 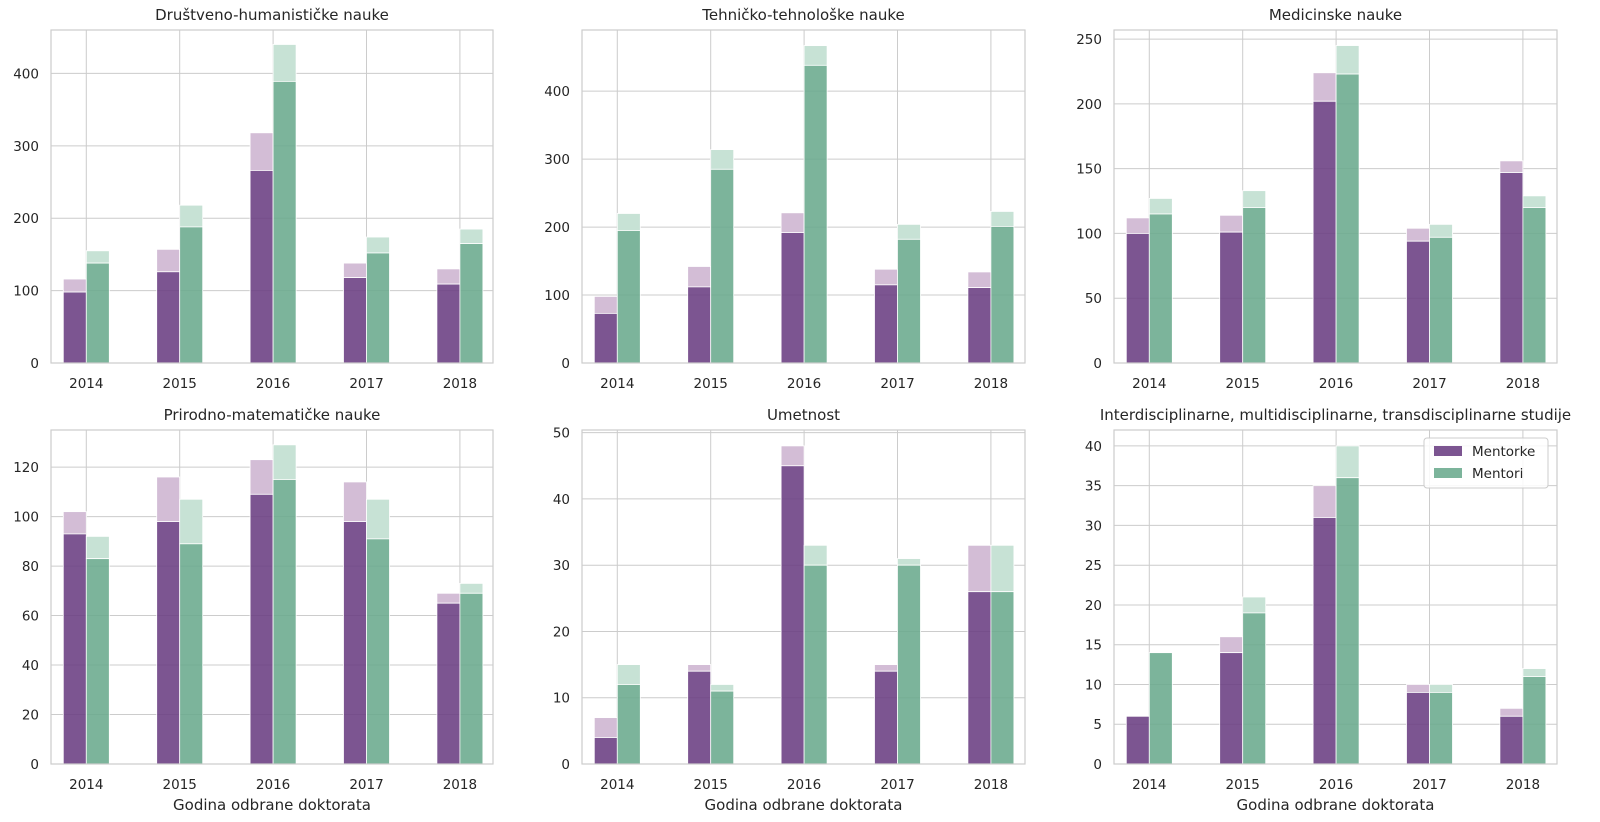 What do you see at coordinates (272, 15) in the screenshot?
I see `panel-title: Društveno-humanističke nauke` at bounding box center [272, 15].